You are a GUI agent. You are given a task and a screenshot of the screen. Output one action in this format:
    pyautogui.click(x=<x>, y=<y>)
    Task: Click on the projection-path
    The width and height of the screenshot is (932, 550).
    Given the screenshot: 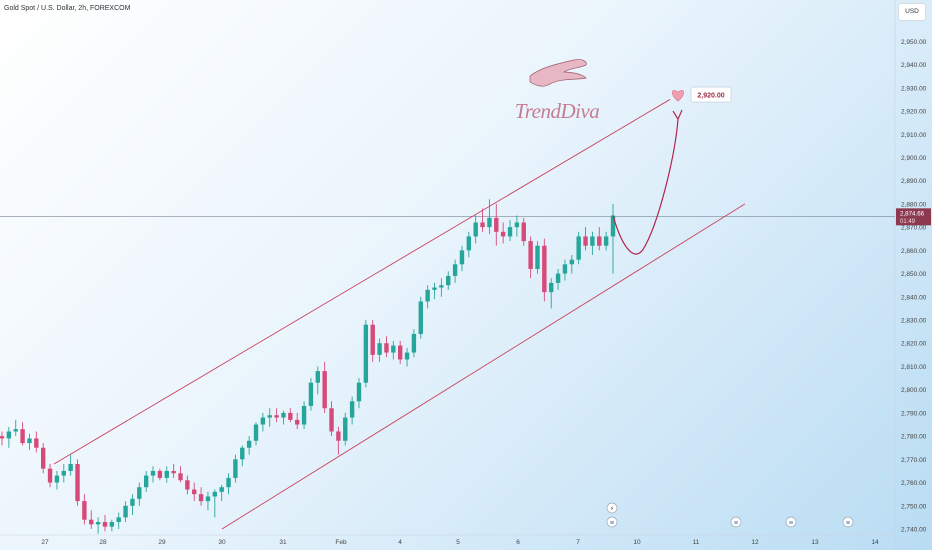 What is the action you would take?
    pyautogui.click(x=645, y=187)
    